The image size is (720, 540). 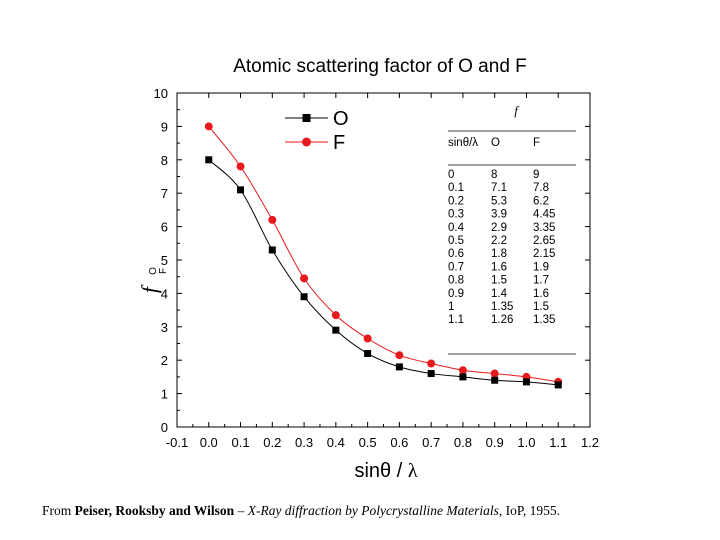 I want to click on table-cell: 2.15, so click(x=544, y=254).